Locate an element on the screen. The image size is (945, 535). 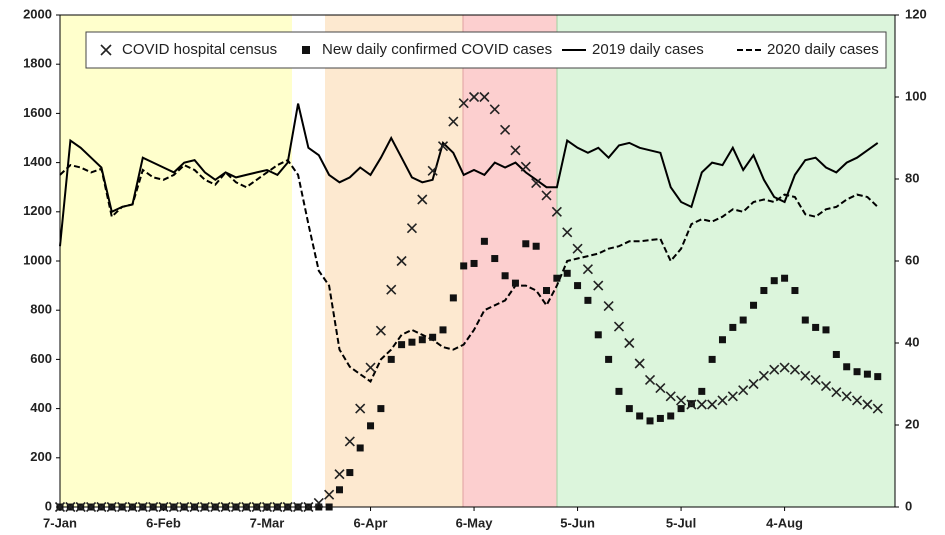
y2-tick-label: 40 is located at coordinates (912, 341).